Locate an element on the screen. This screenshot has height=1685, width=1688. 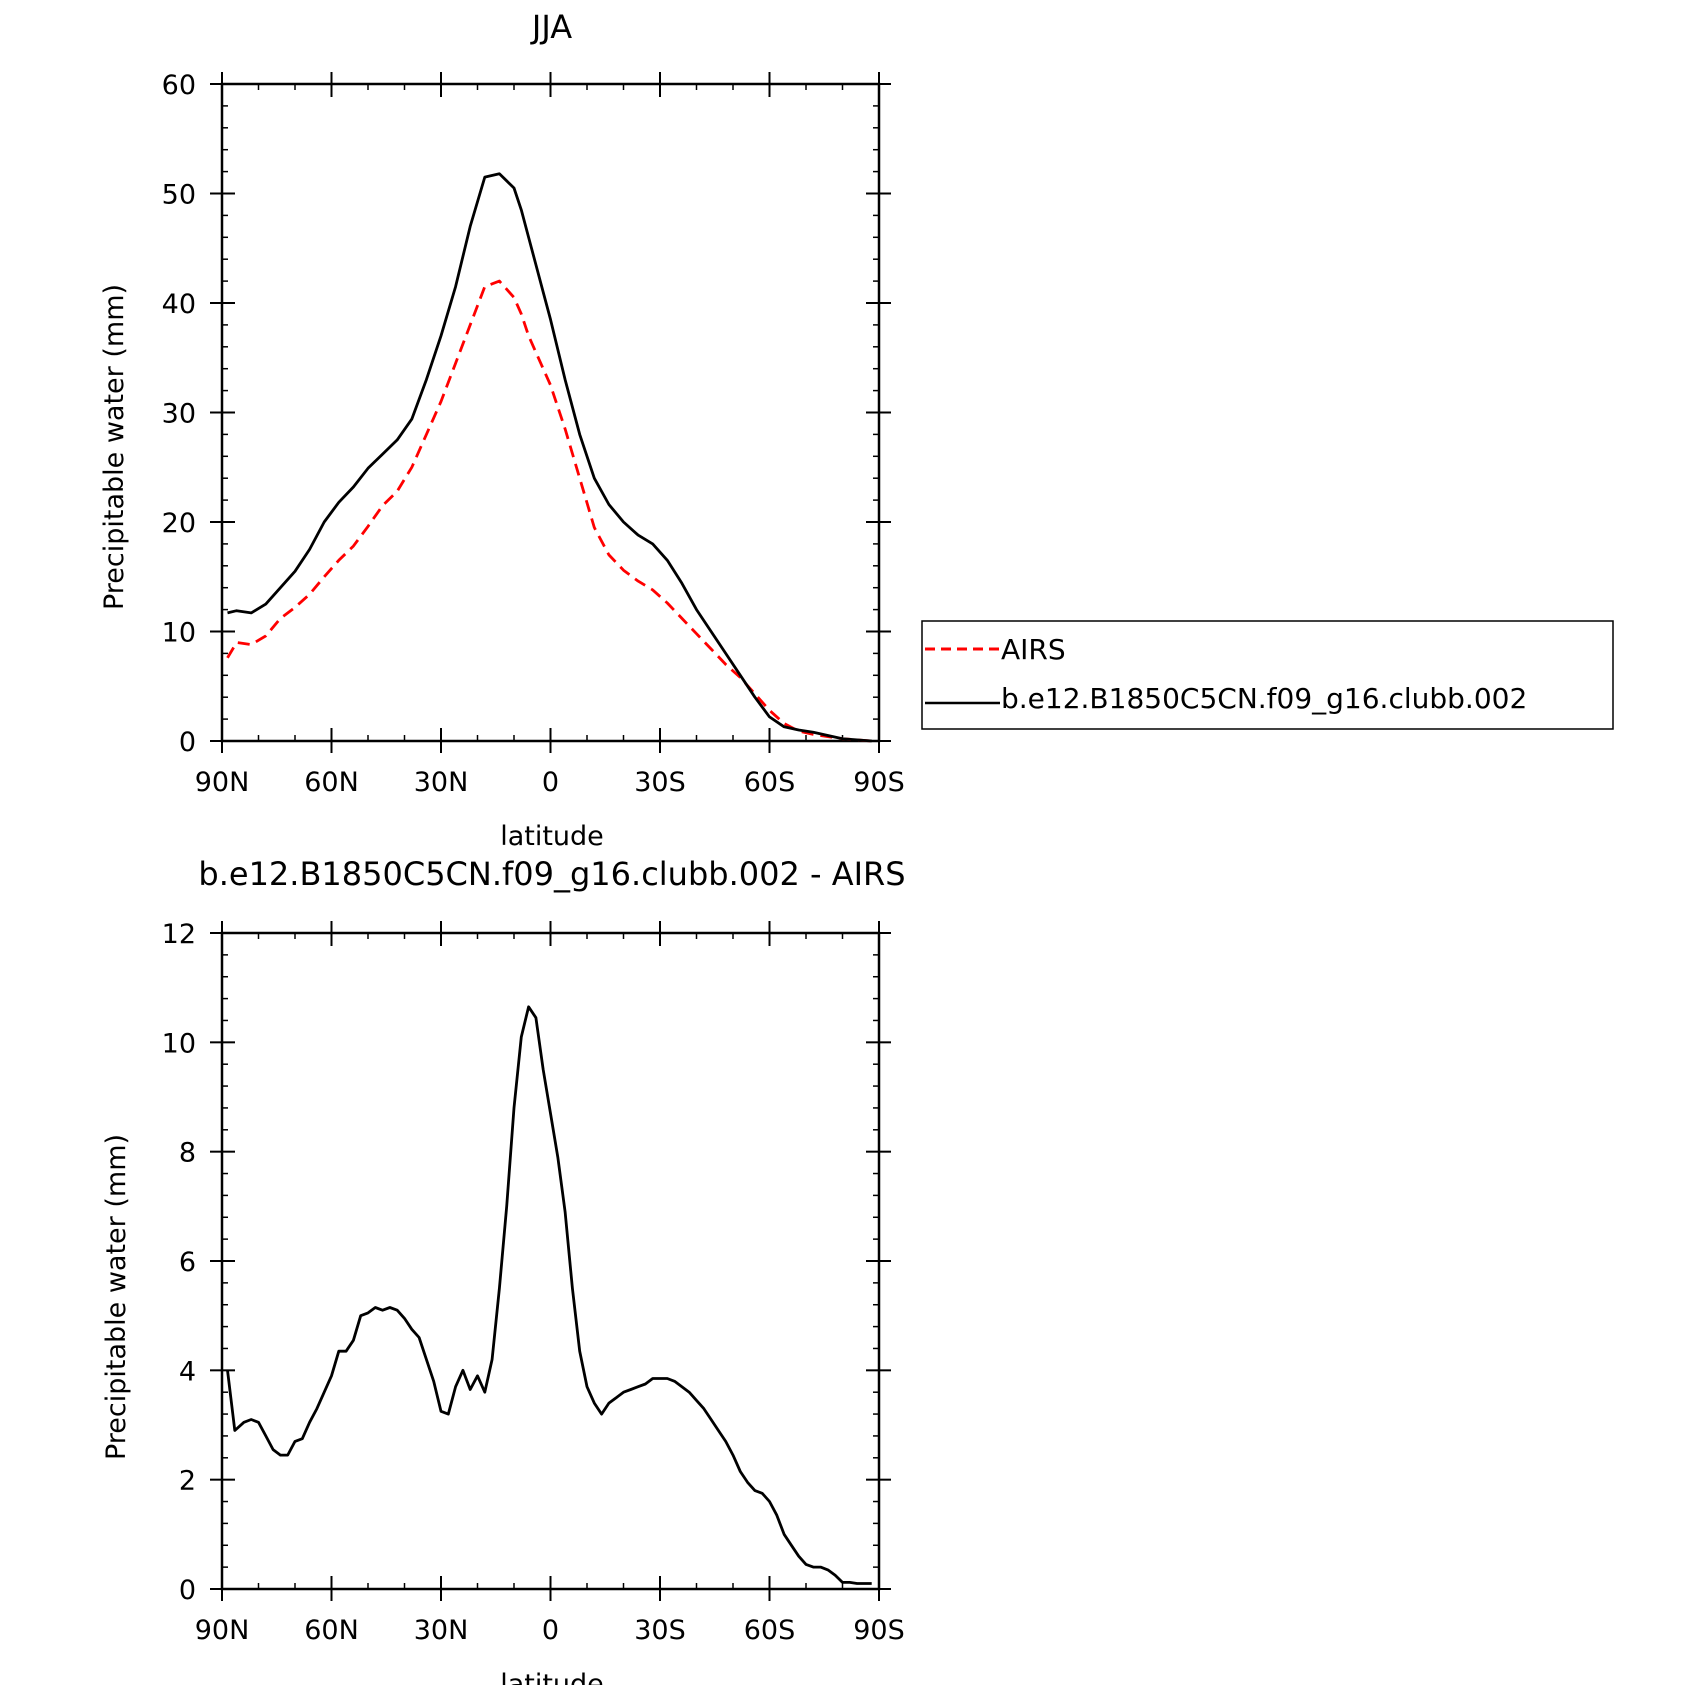
top-x-tick-label: 60S is located at coordinates (770, 782).